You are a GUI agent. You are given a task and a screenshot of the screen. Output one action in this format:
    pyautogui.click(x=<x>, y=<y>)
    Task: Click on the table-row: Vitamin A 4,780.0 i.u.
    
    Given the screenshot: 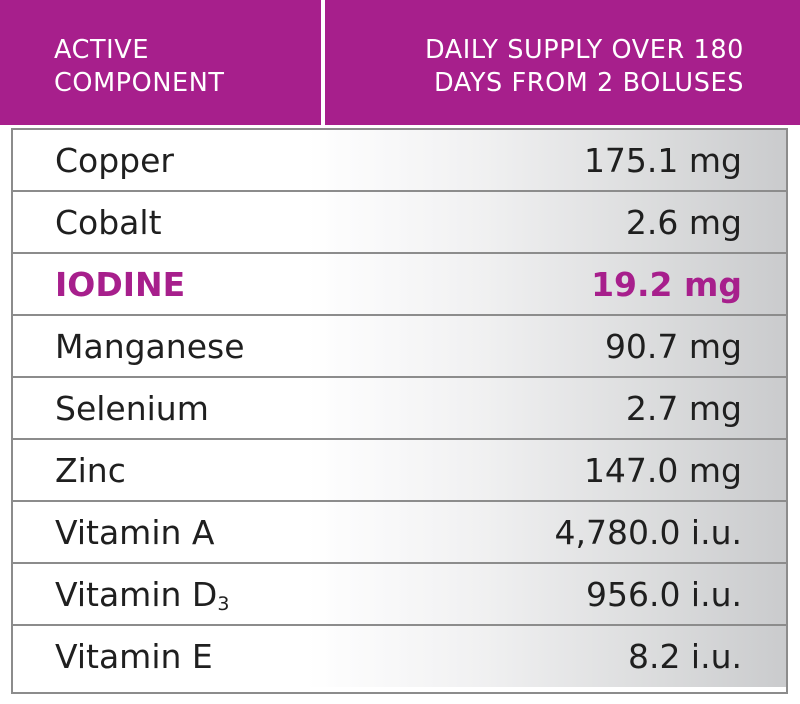 What is the action you would take?
    pyautogui.click(x=399, y=533)
    